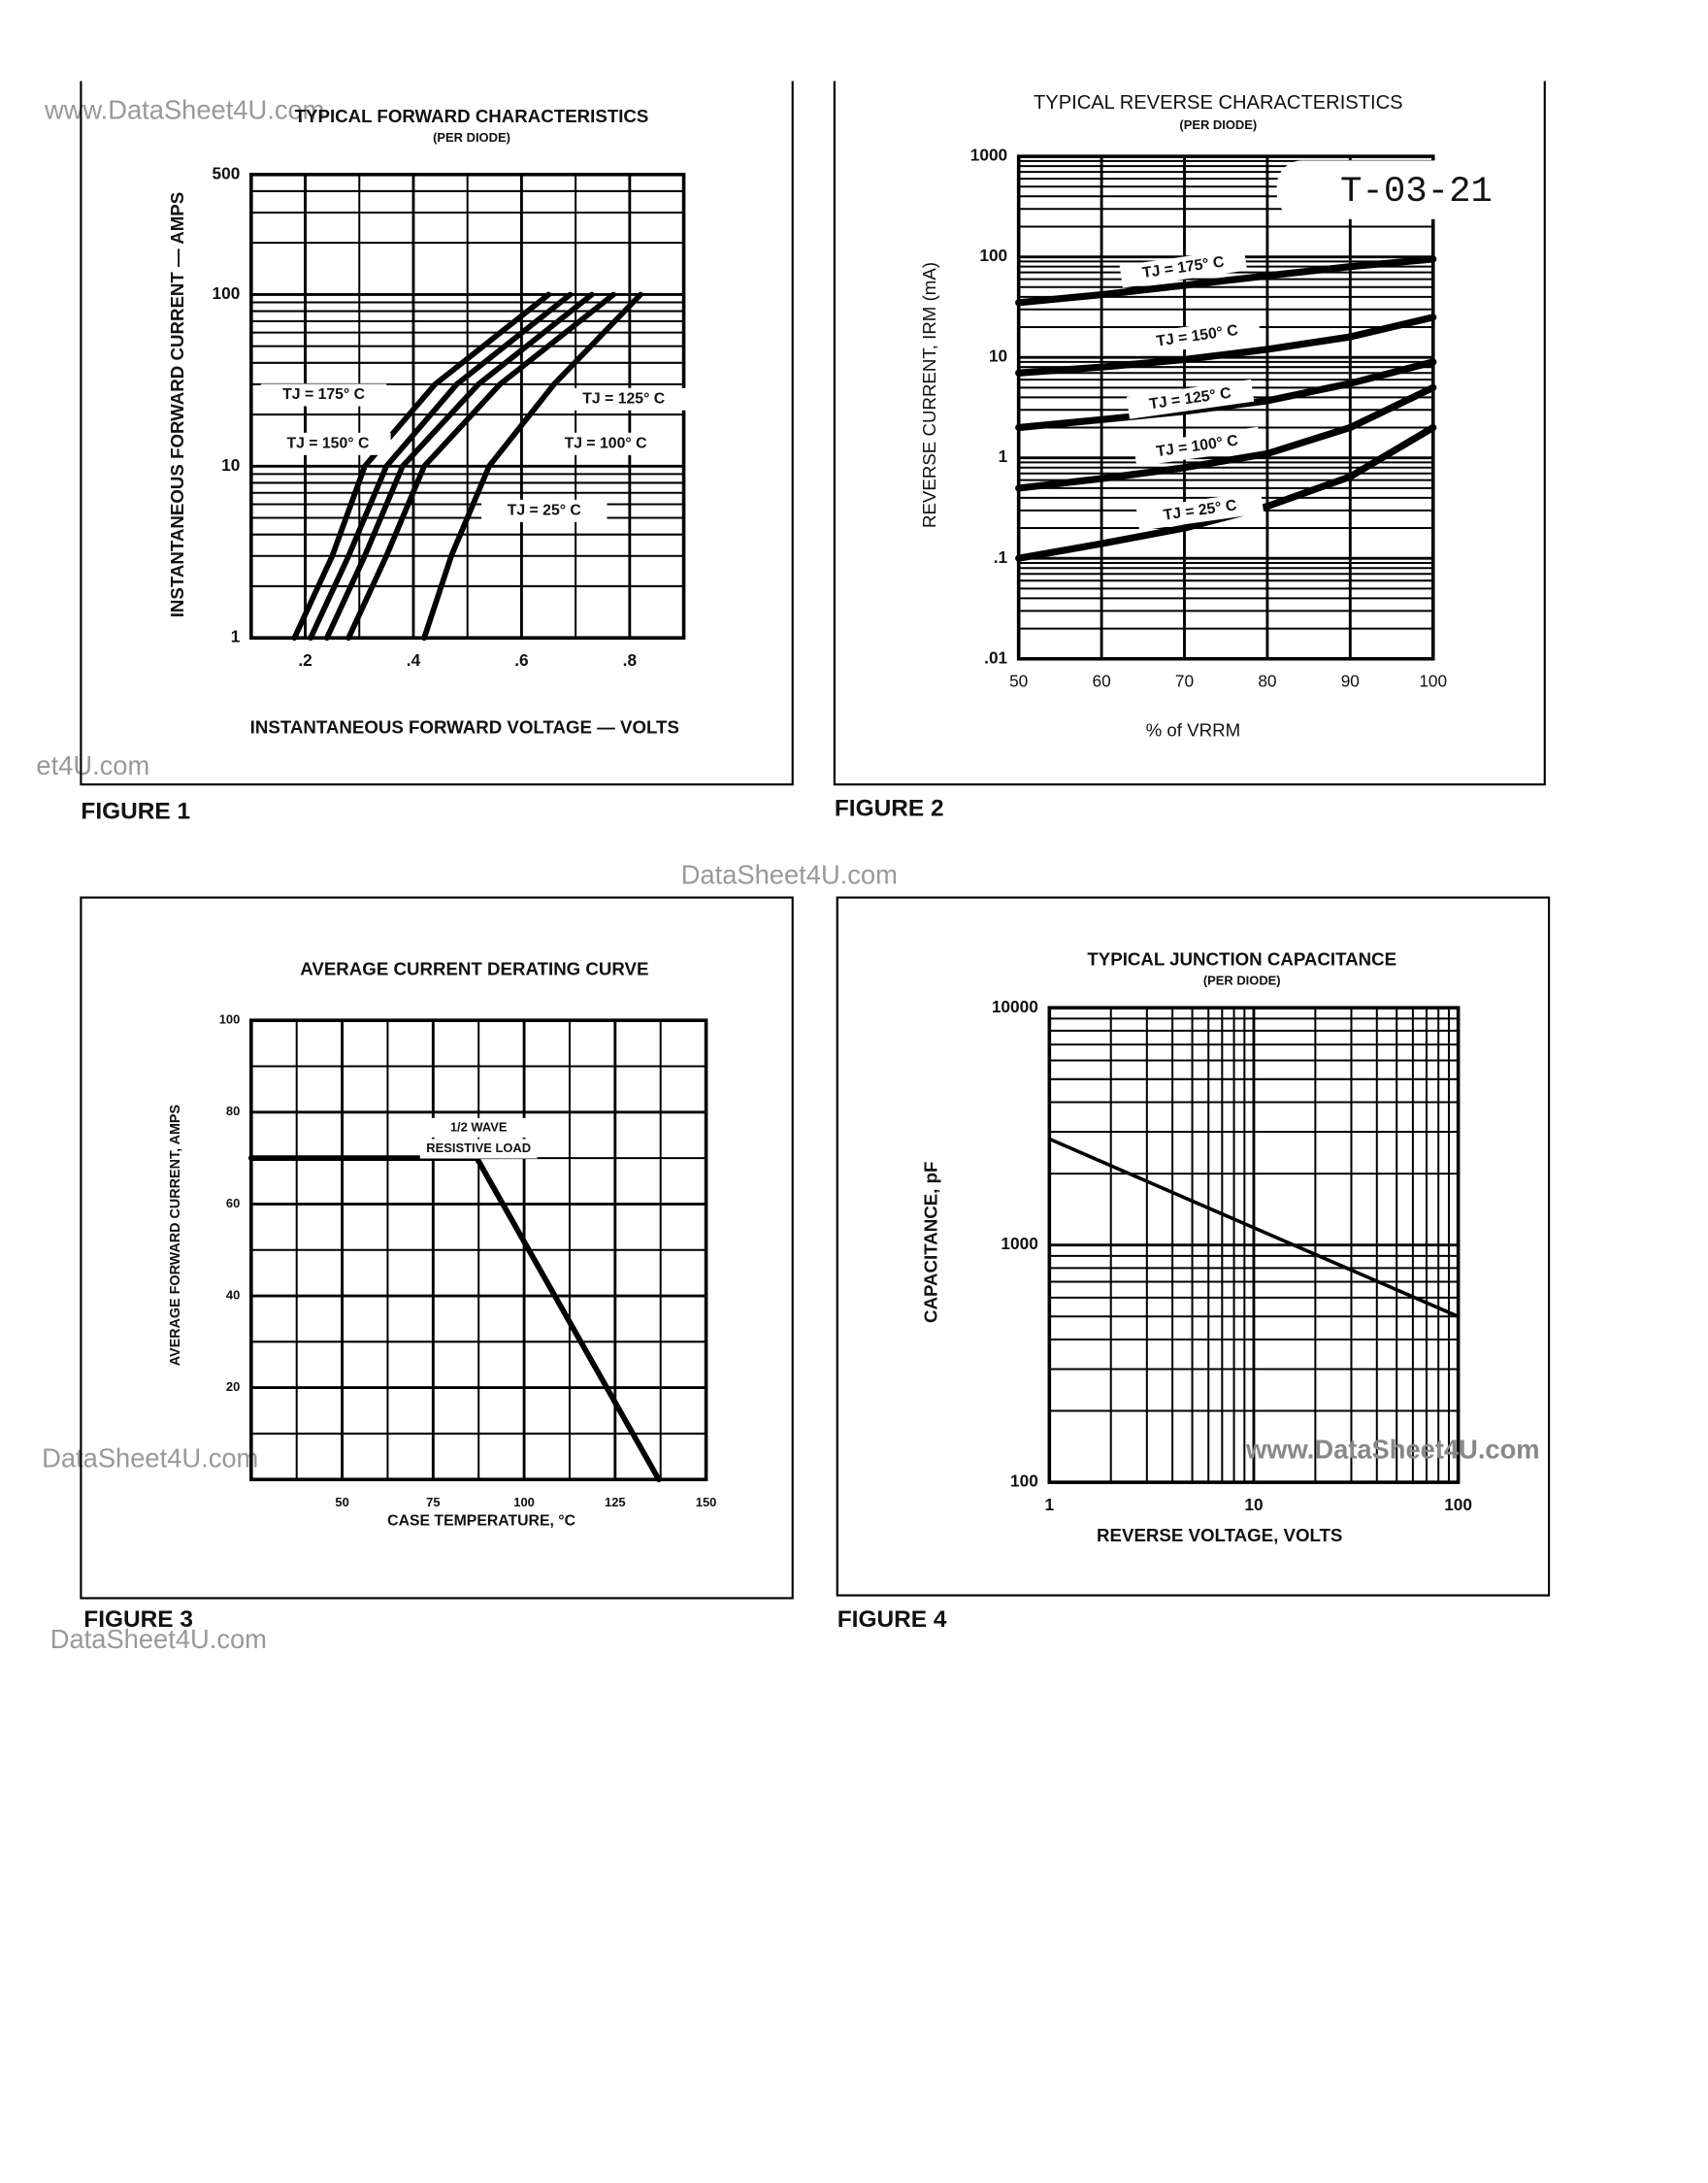 The width and height of the screenshot is (1708, 2183). I want to click on series-label: TJ = 125° C, so click(623, 398).